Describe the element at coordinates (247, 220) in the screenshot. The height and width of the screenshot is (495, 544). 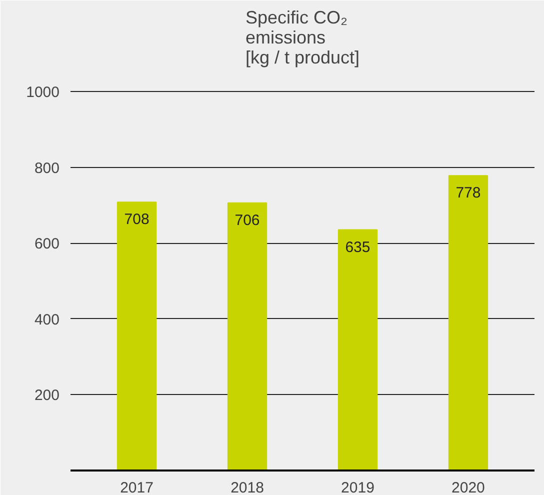
I see `data-label: 706` at that location.